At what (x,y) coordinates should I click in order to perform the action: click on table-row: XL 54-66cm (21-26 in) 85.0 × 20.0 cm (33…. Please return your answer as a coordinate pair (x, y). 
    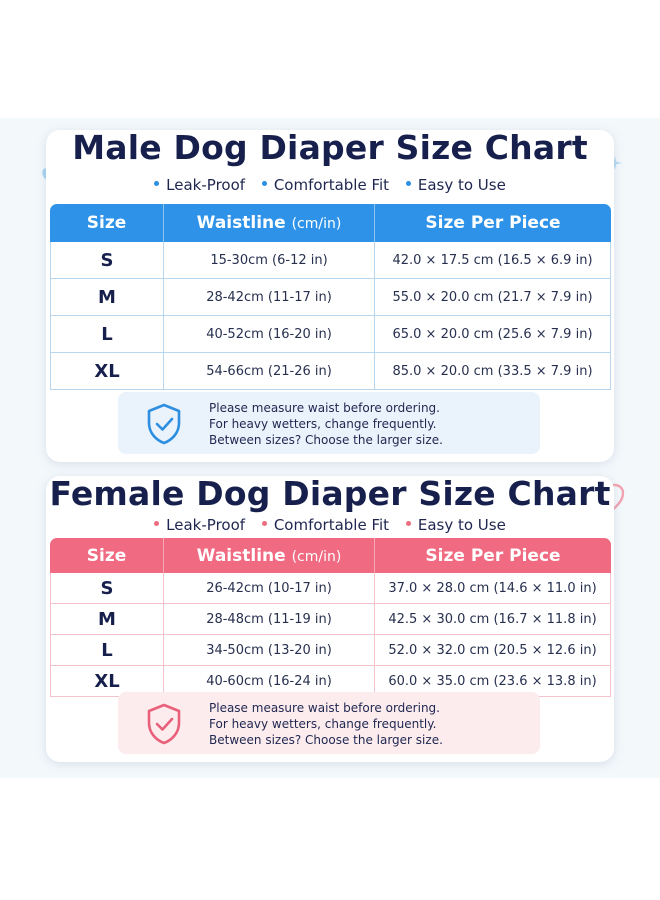
    Looking at the image, I should click on (330, 371).